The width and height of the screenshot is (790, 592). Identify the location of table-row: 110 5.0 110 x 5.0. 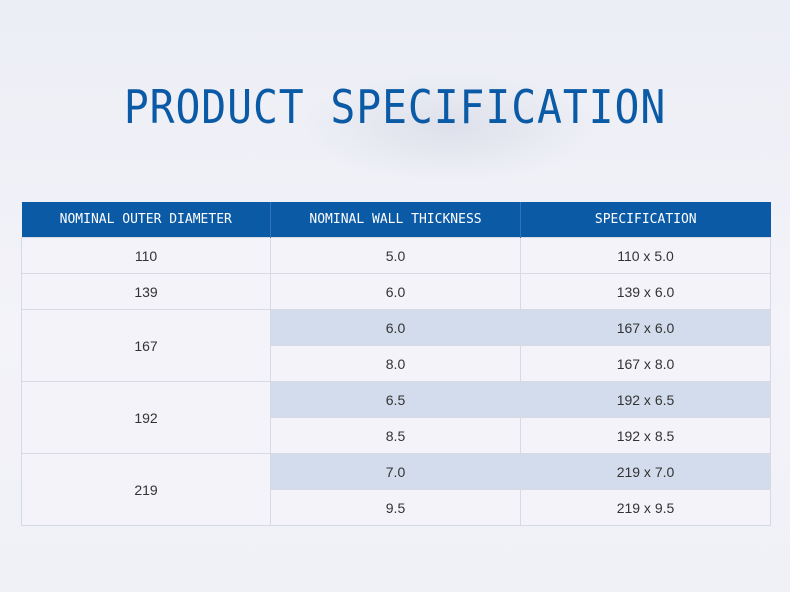
(396, 255).